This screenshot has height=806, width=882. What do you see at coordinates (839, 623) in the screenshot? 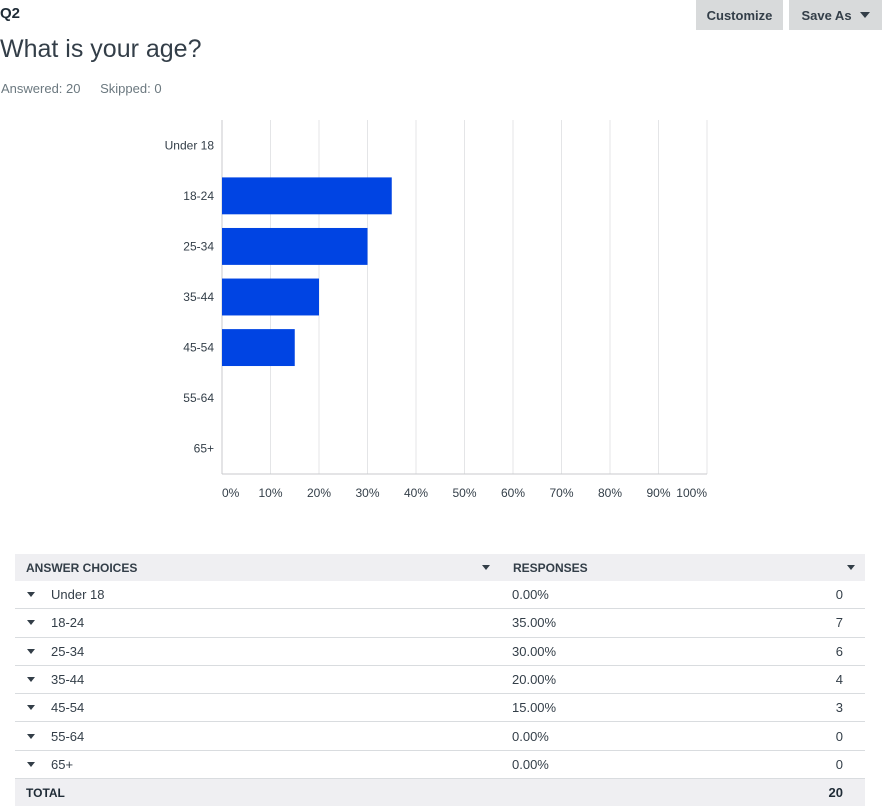
I see `response-count: 7` at bounding box center [839, 623].